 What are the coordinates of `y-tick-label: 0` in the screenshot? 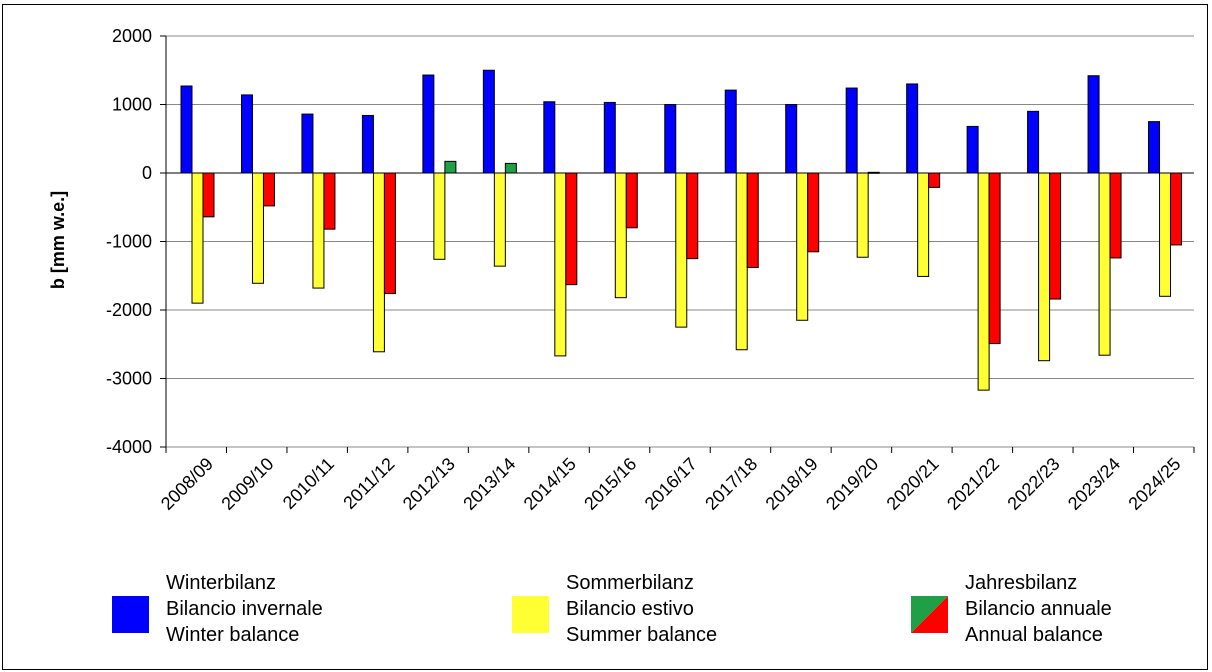 It's located at (147, 173).